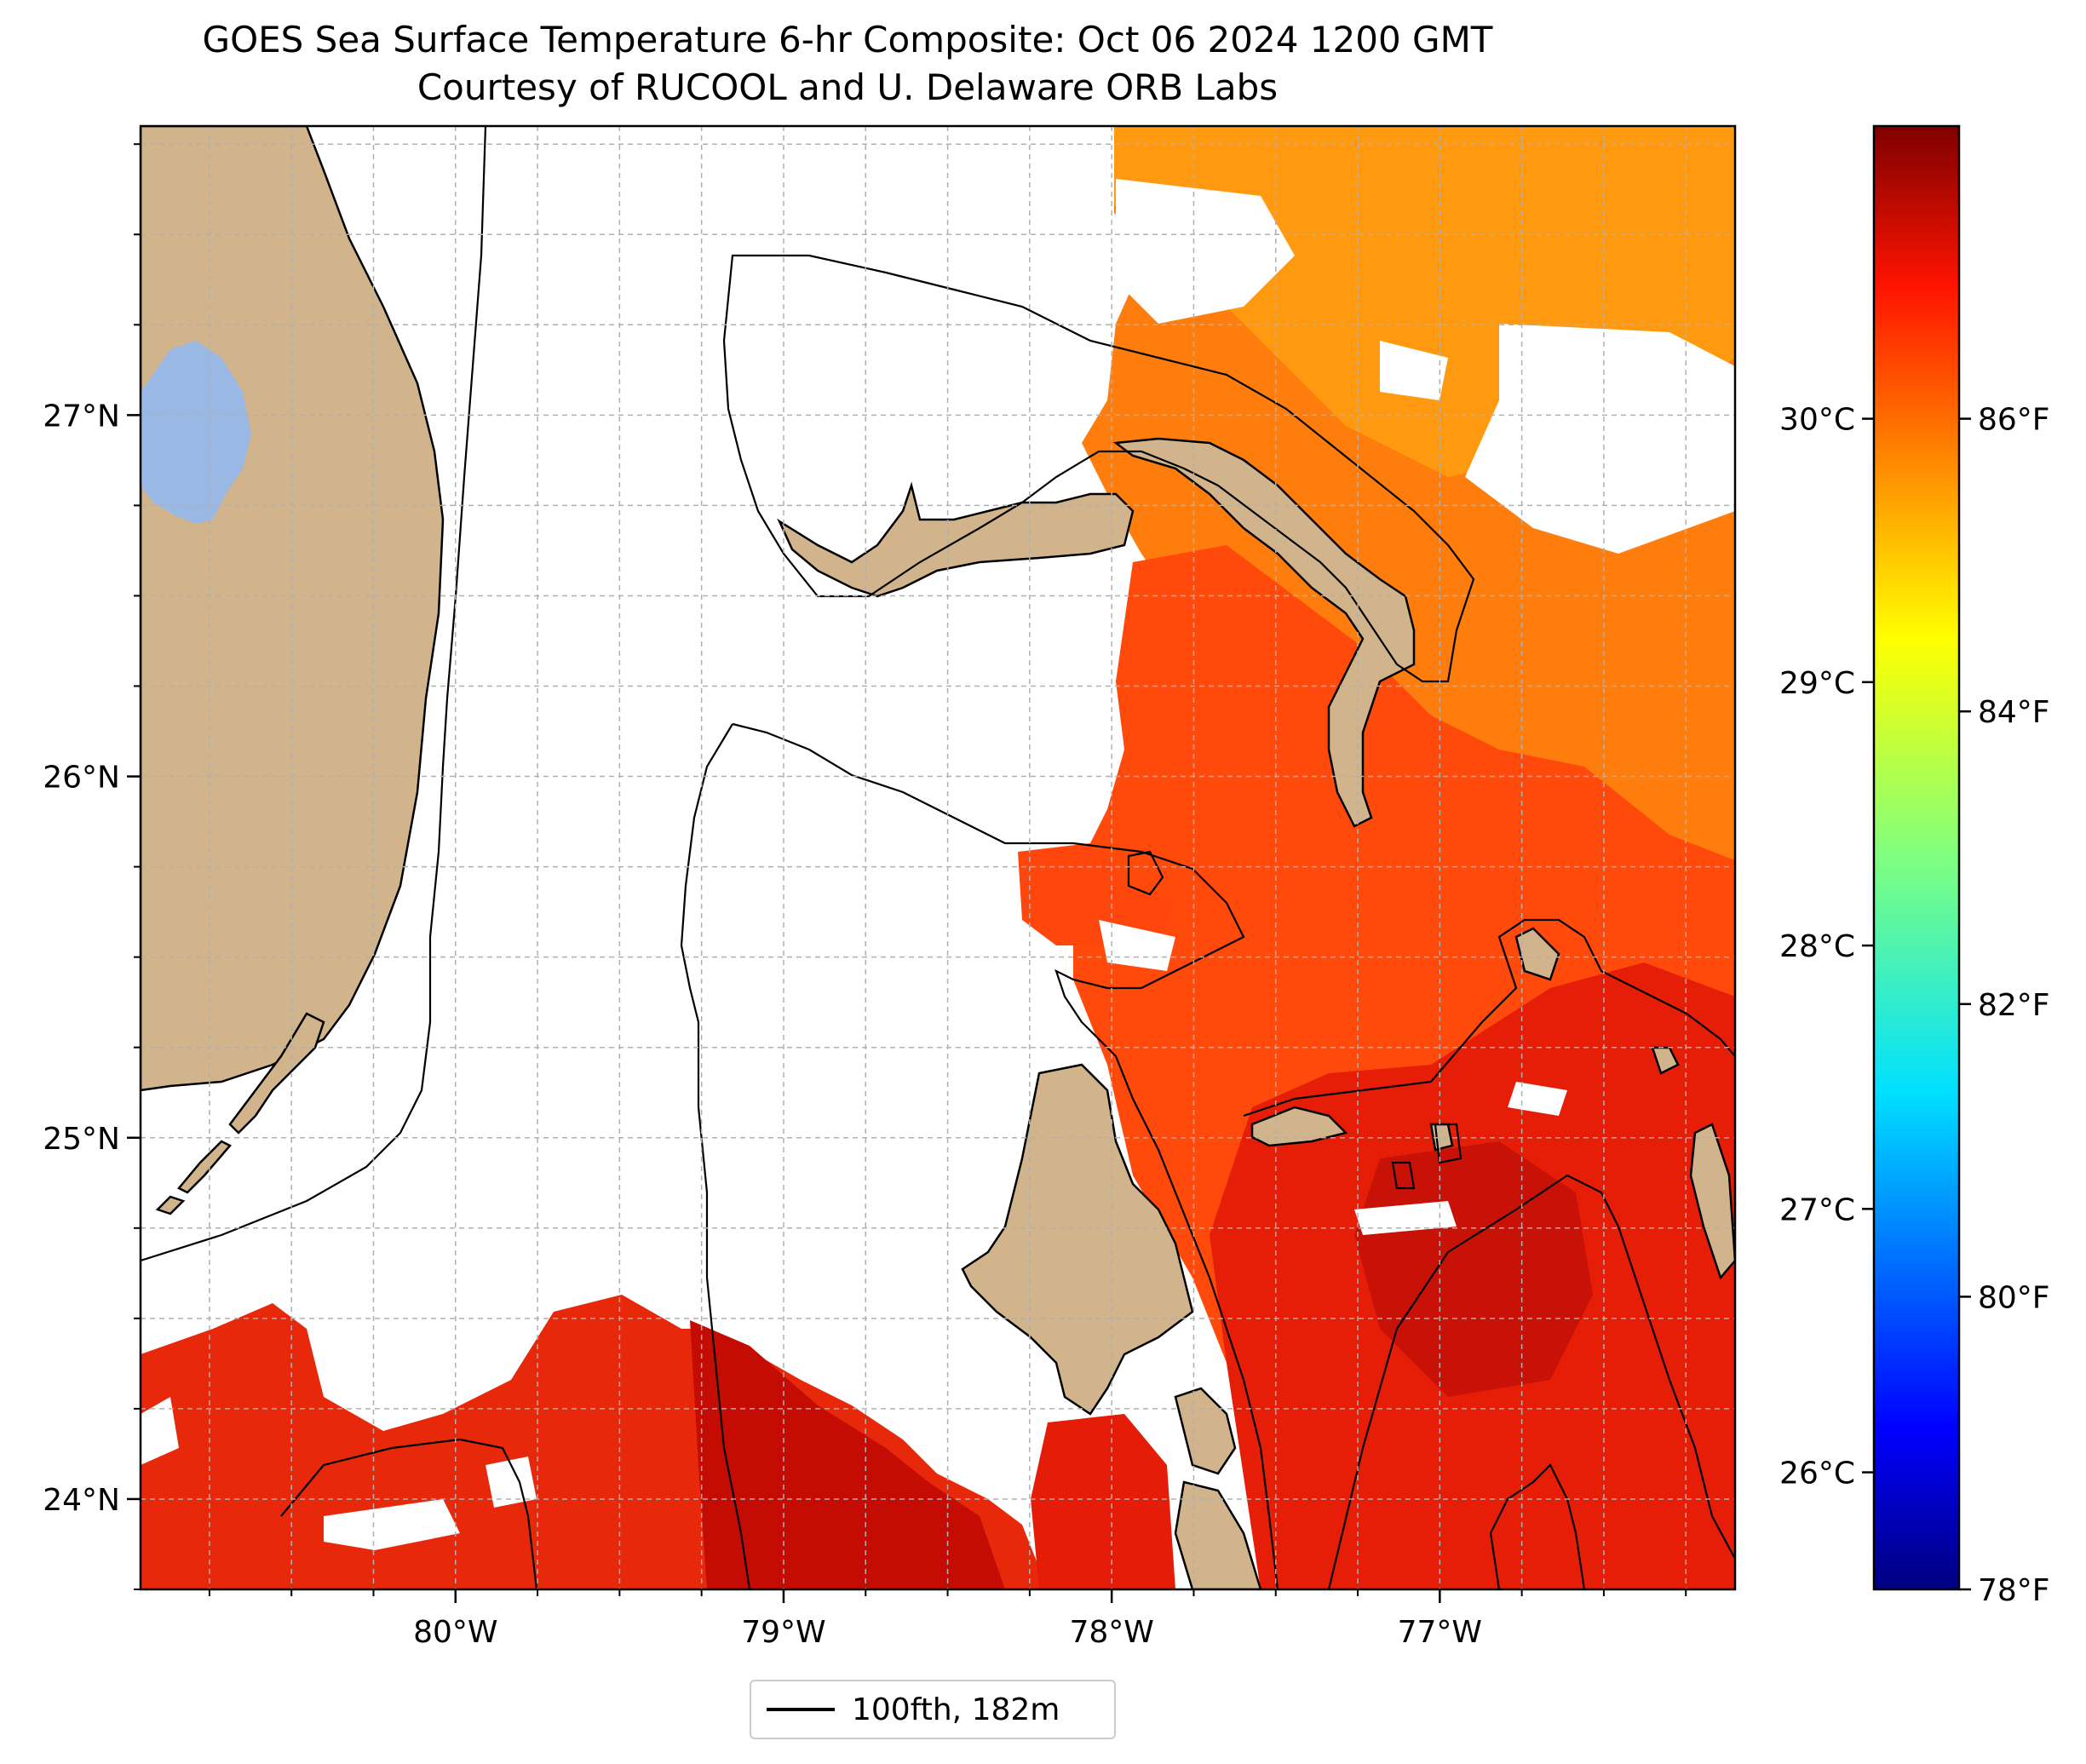 This screenshot has height=1764, width=2086. Describe the element at coordinates (1077, 1239) in the screenshot. I see `land-andros` at that location.